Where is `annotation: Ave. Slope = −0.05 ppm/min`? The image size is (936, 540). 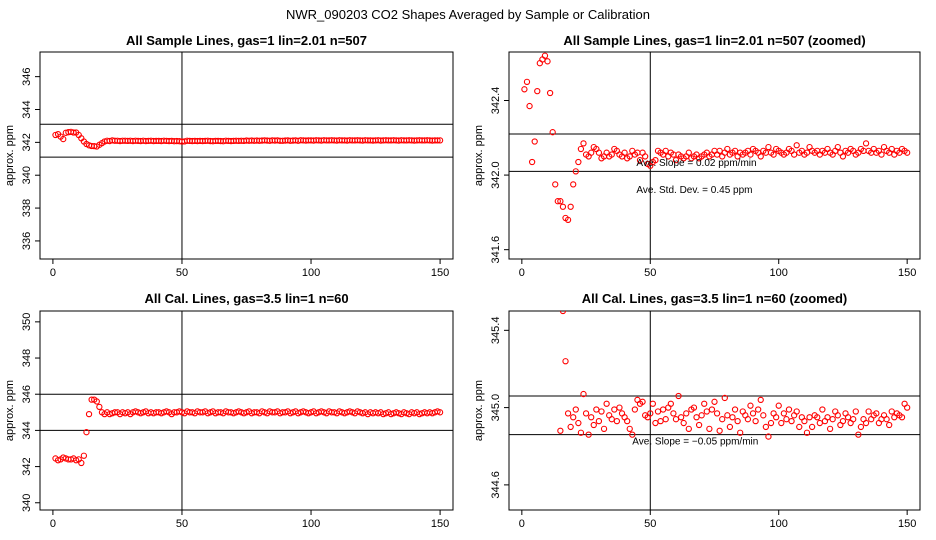 annotation: Ave. Slope = −0.05 ppm/min is located at coordinates (695, 441).